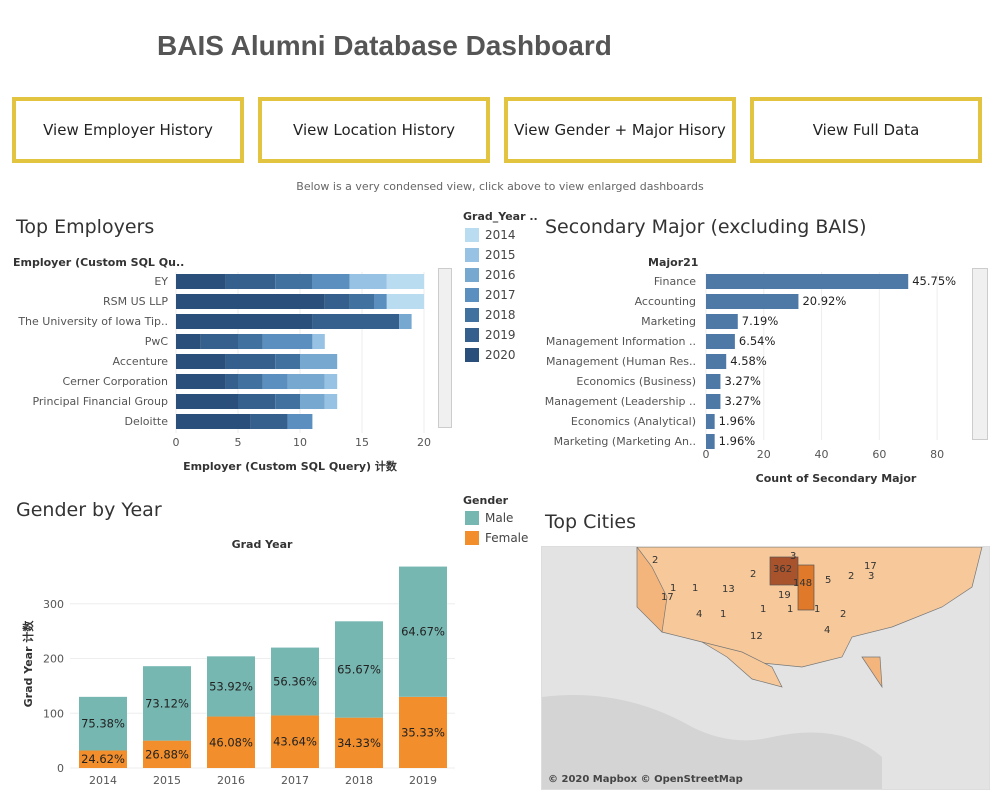 The width and height of the screenshot is (1000, 800). Describe the element at coordinates (668, 321) in the screenshot. I see `major-label: Marketing` at that location.